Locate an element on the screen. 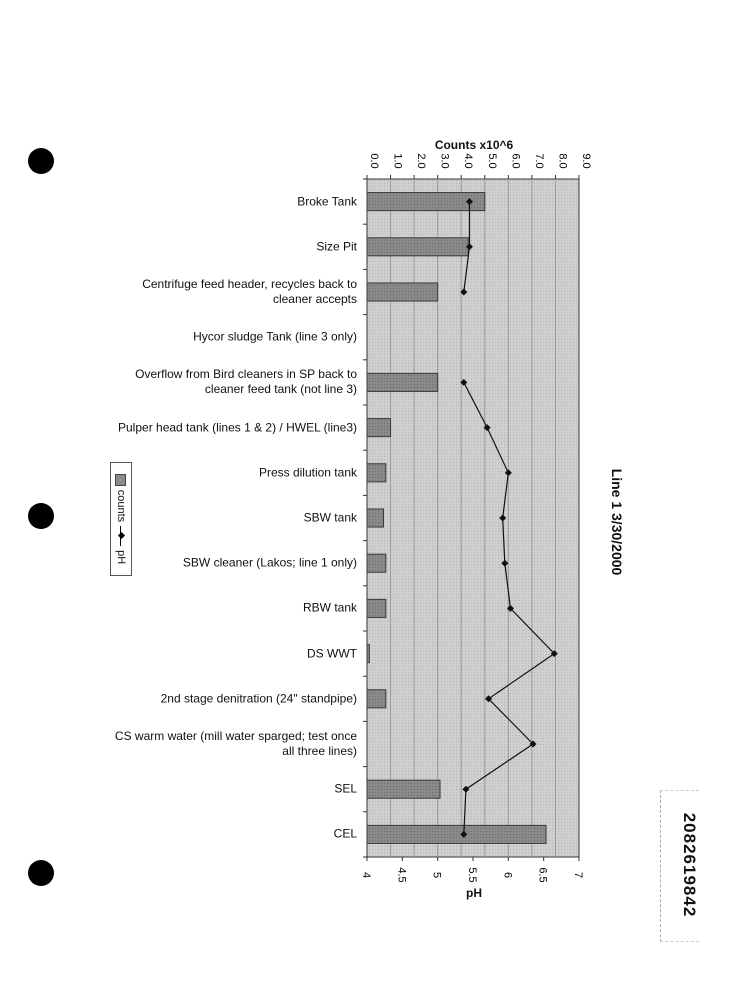 The width and height of the screenshot is (754, 1000). counts-swatch-icon is located at coordinates (121, 479).